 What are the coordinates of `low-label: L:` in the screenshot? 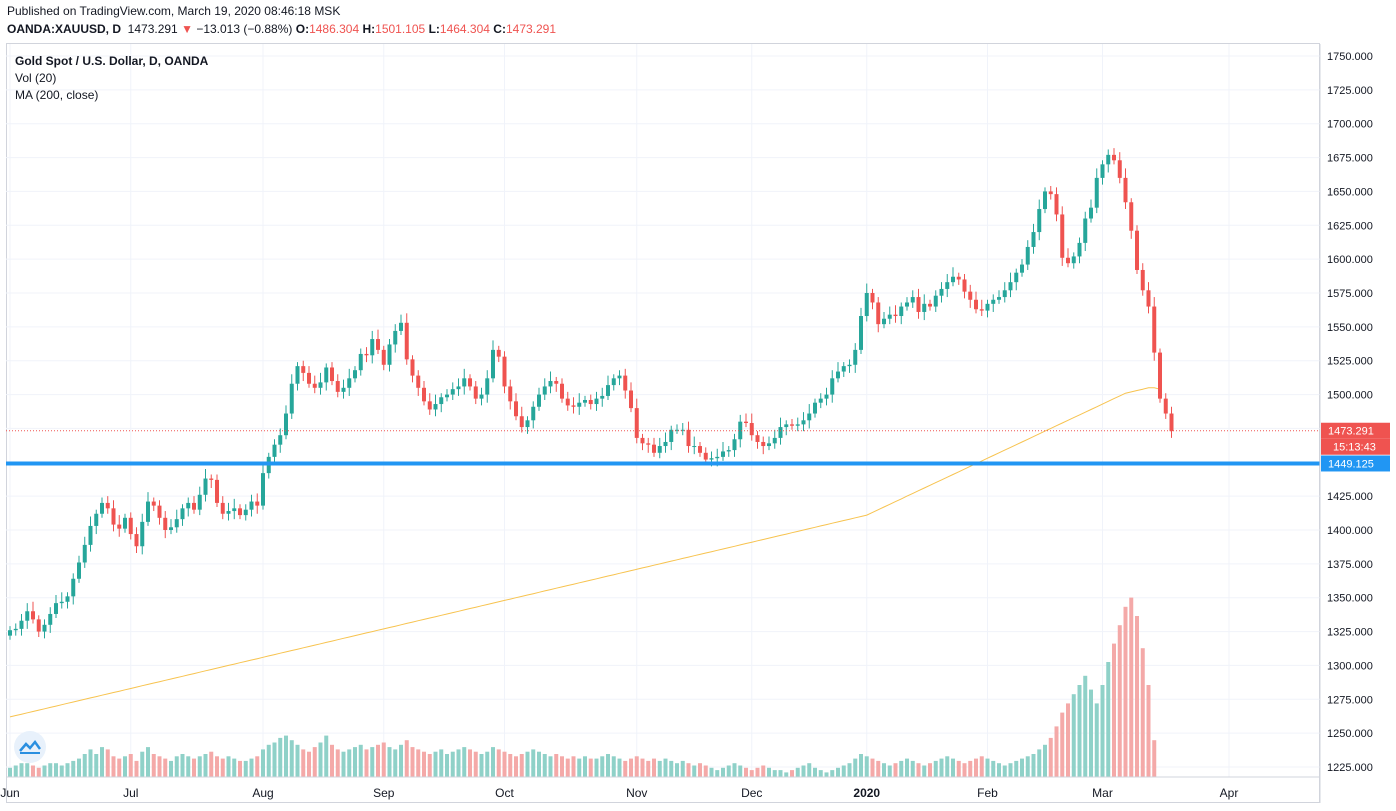 It's located at (434, 29).